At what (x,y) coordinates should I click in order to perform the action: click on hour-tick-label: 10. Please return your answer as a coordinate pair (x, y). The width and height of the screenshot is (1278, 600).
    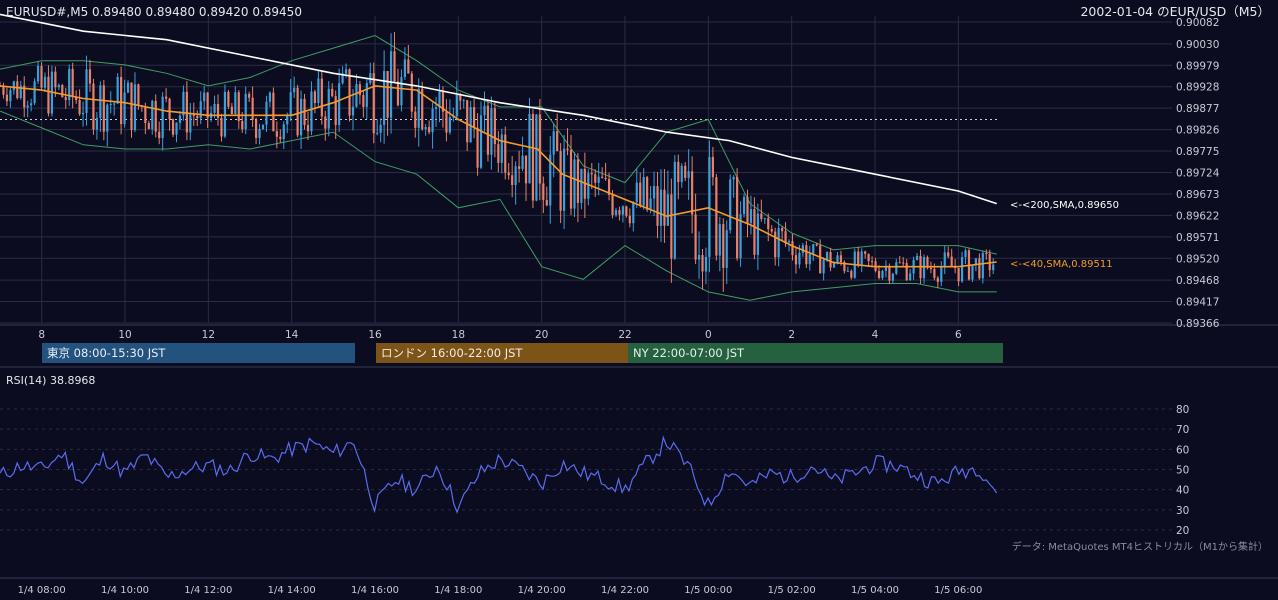
    Looking at the image, I should click on (124, 335).